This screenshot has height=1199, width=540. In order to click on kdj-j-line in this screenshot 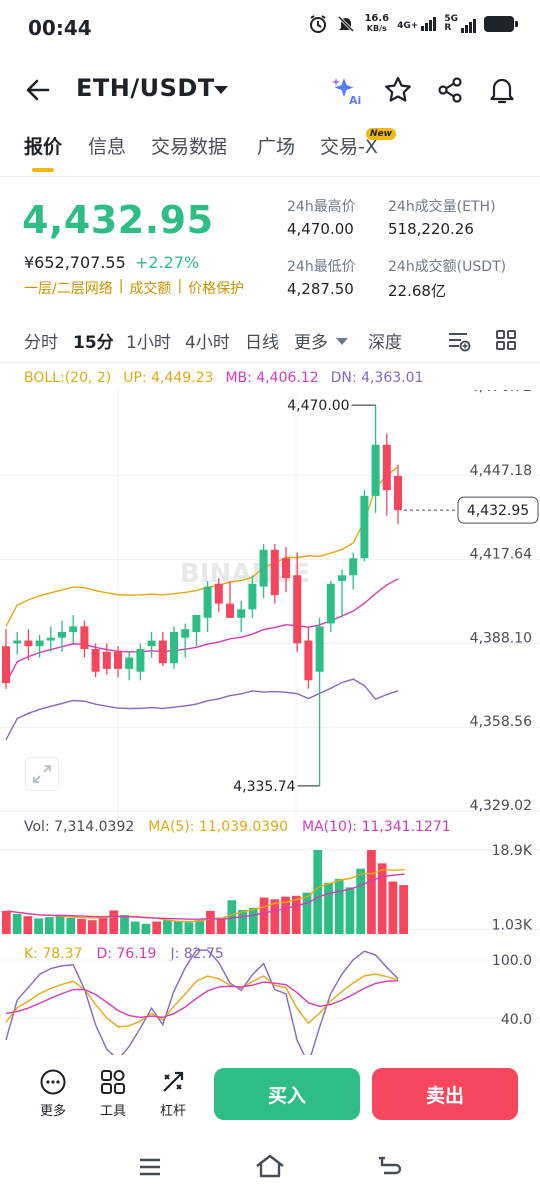, I will do `click(202, 1002)`.